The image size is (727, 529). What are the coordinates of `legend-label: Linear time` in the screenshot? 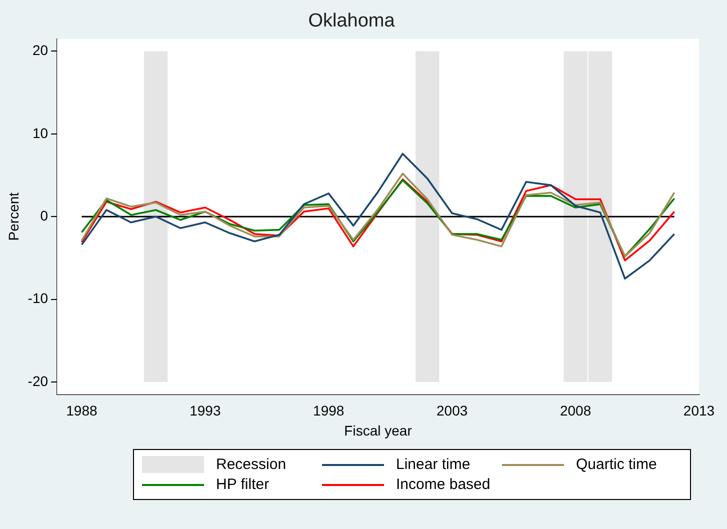 It's located at (433, 464).